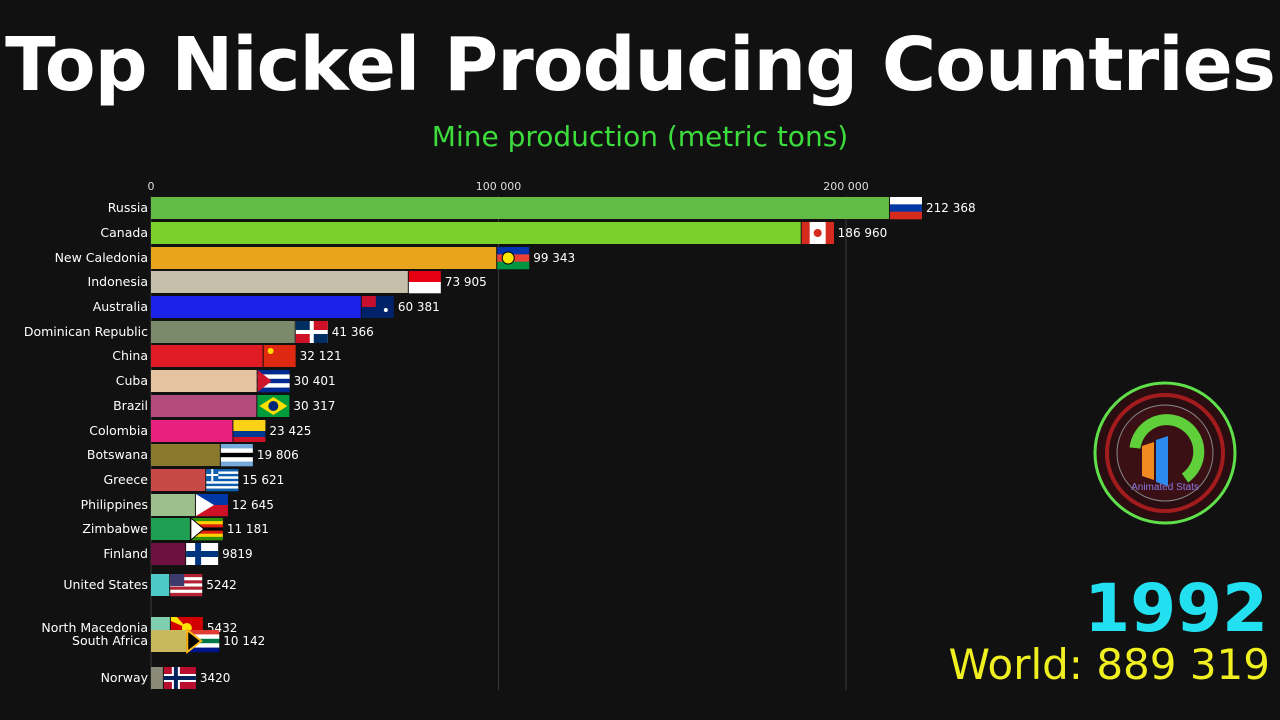 The height and width of the screenshot is (720, 1280). What do you see at coordinates (124, 232) in the screenshot?
I see `country-label: Canada` at bounding box center [124, 232].